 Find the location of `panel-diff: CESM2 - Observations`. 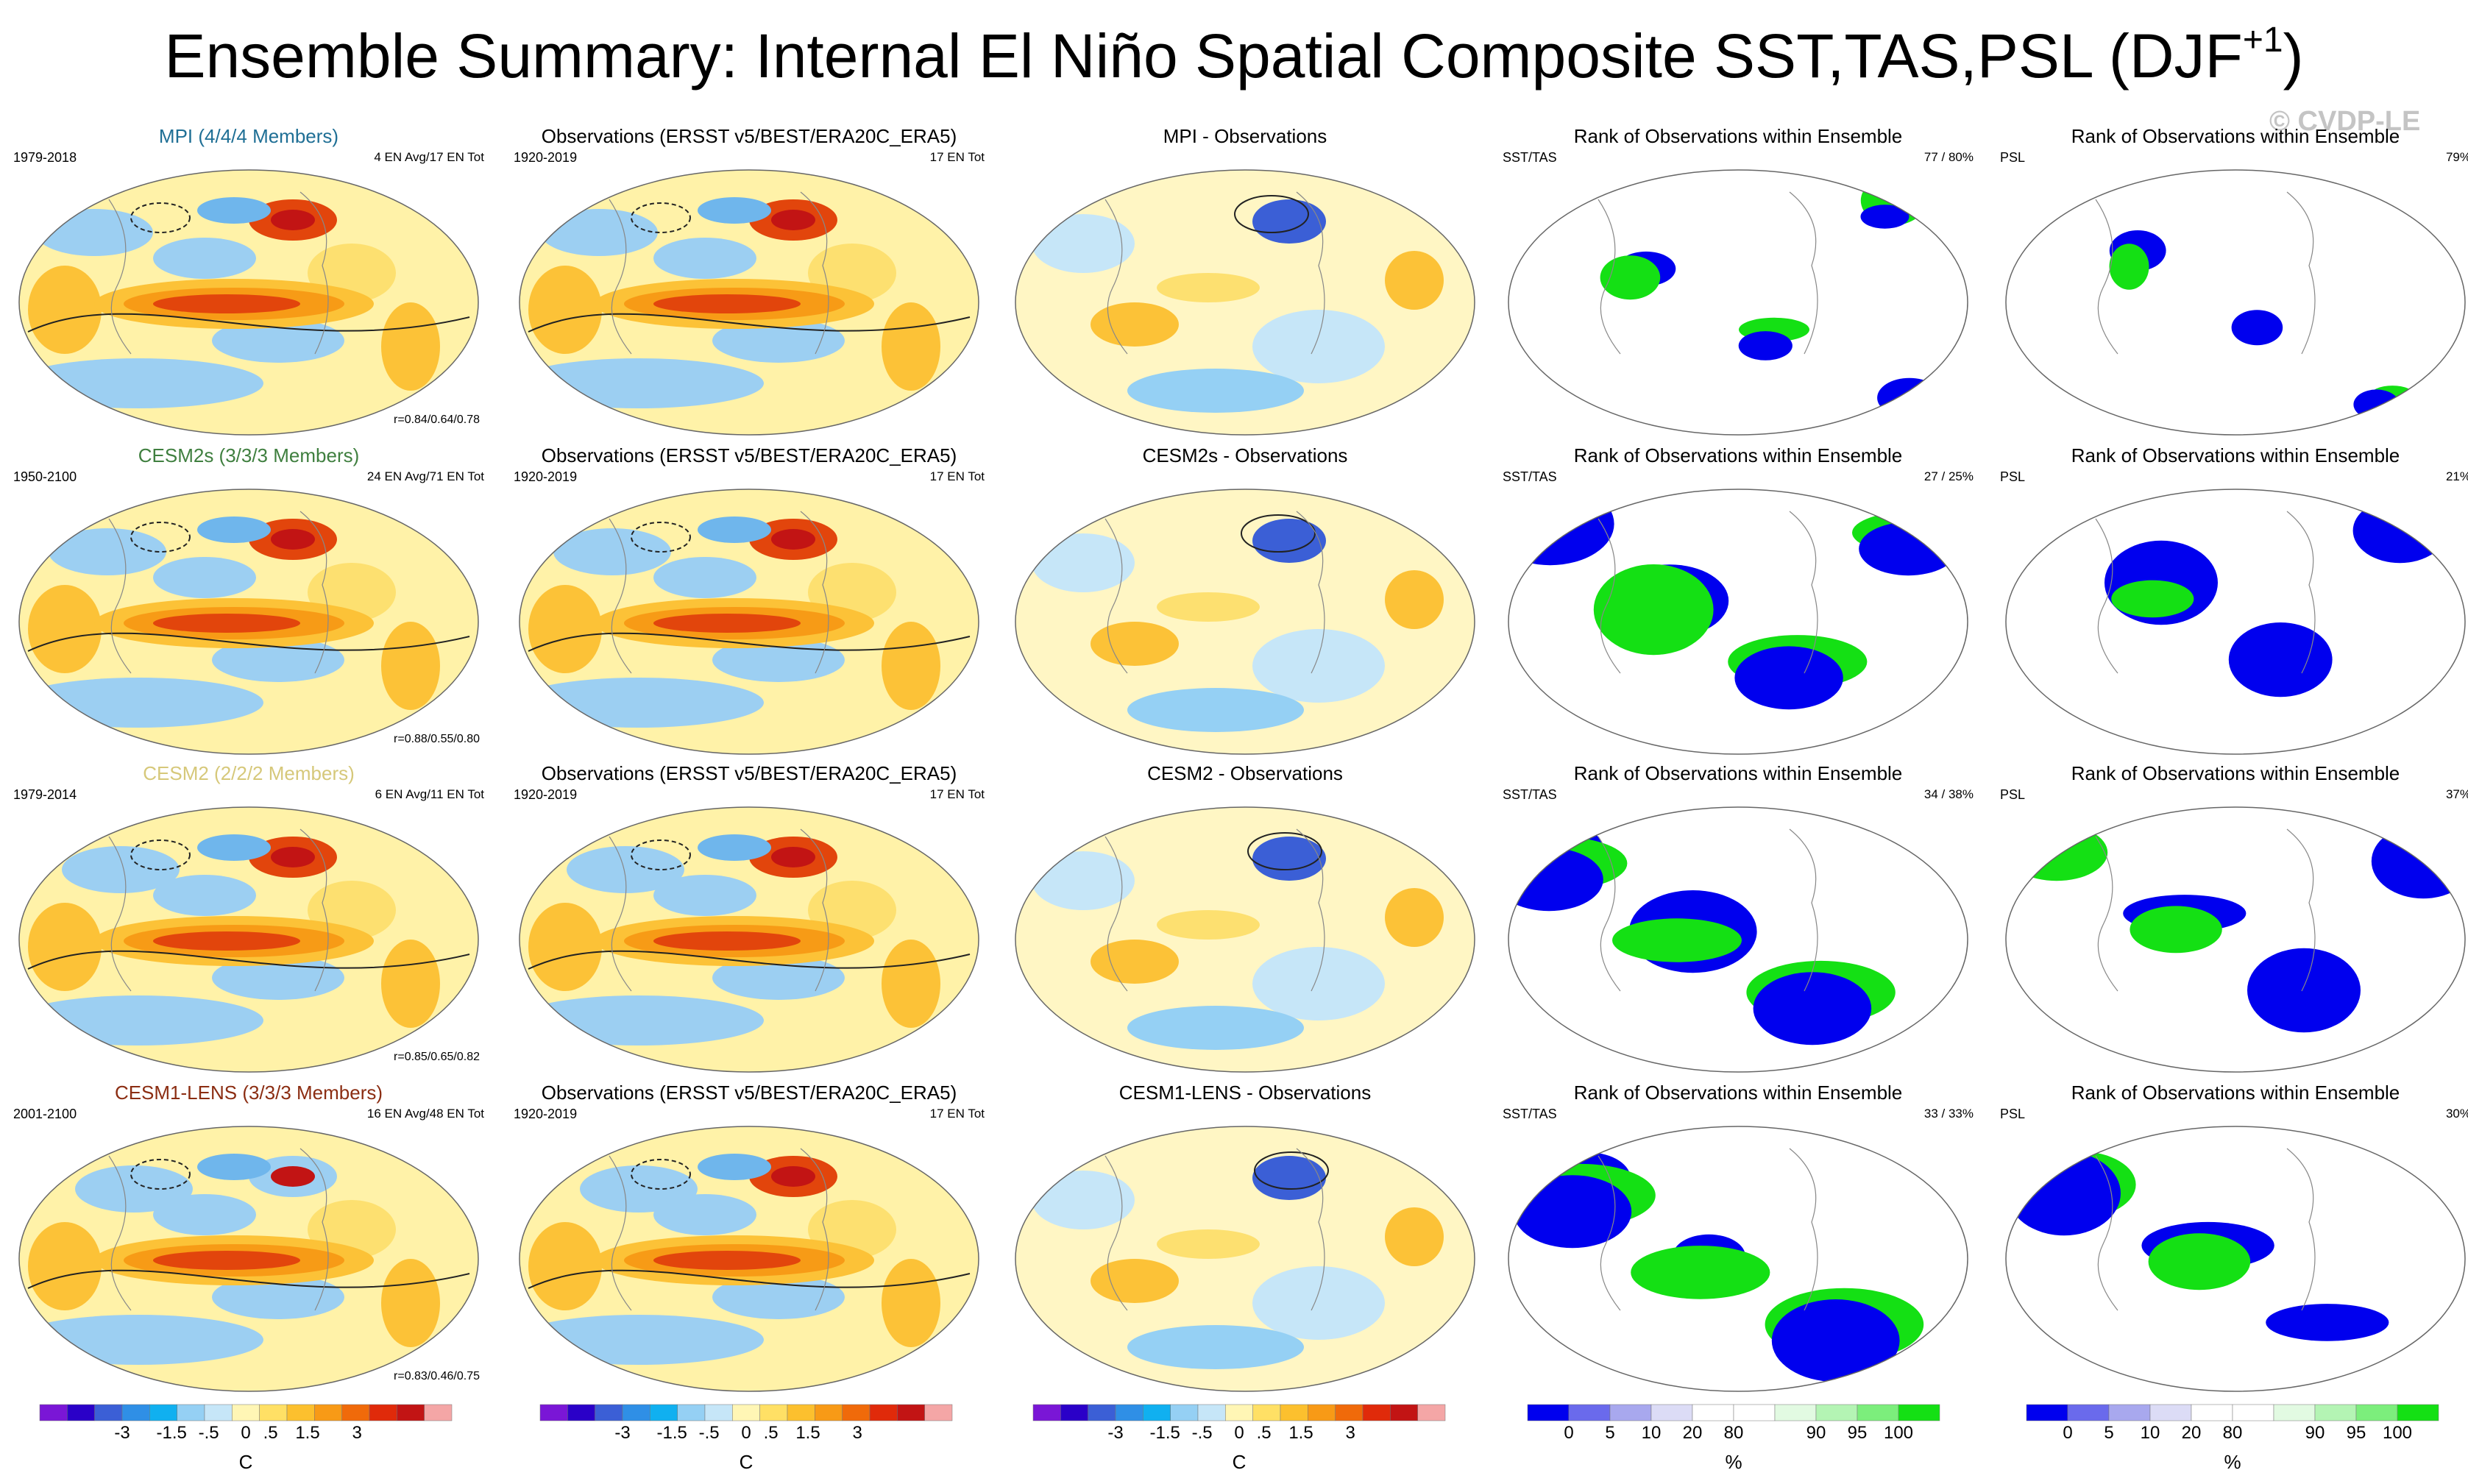

panel-diff: CESM2 - Observations is located at coordinates (1245, 917).